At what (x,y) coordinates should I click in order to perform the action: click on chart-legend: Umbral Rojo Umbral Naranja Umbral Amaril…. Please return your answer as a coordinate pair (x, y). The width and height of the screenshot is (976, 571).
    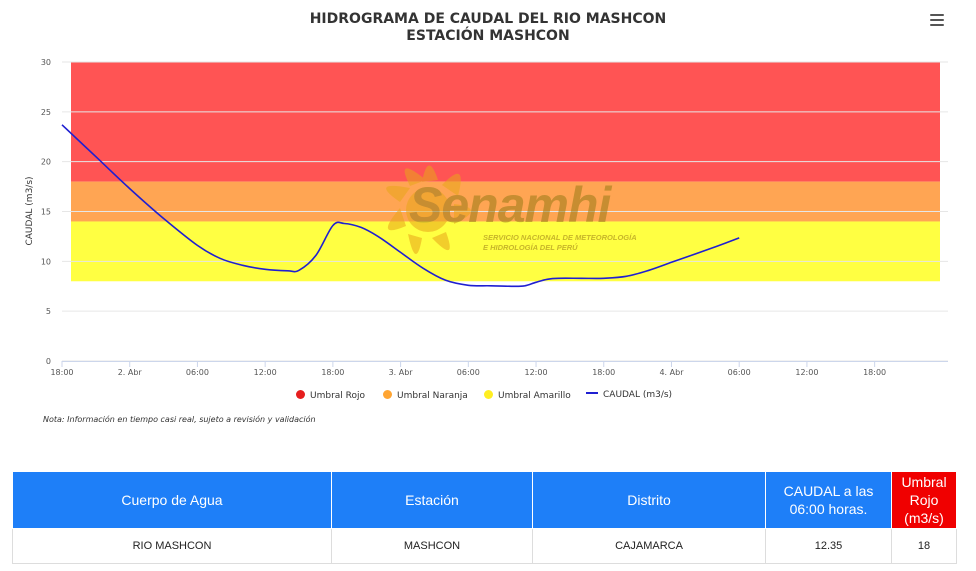
    Looking at the image, I should click on (488, 397).